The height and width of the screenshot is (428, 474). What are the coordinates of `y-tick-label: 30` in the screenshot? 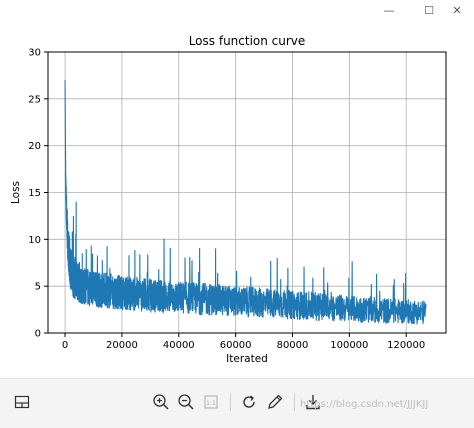 It's located at (34, 53).